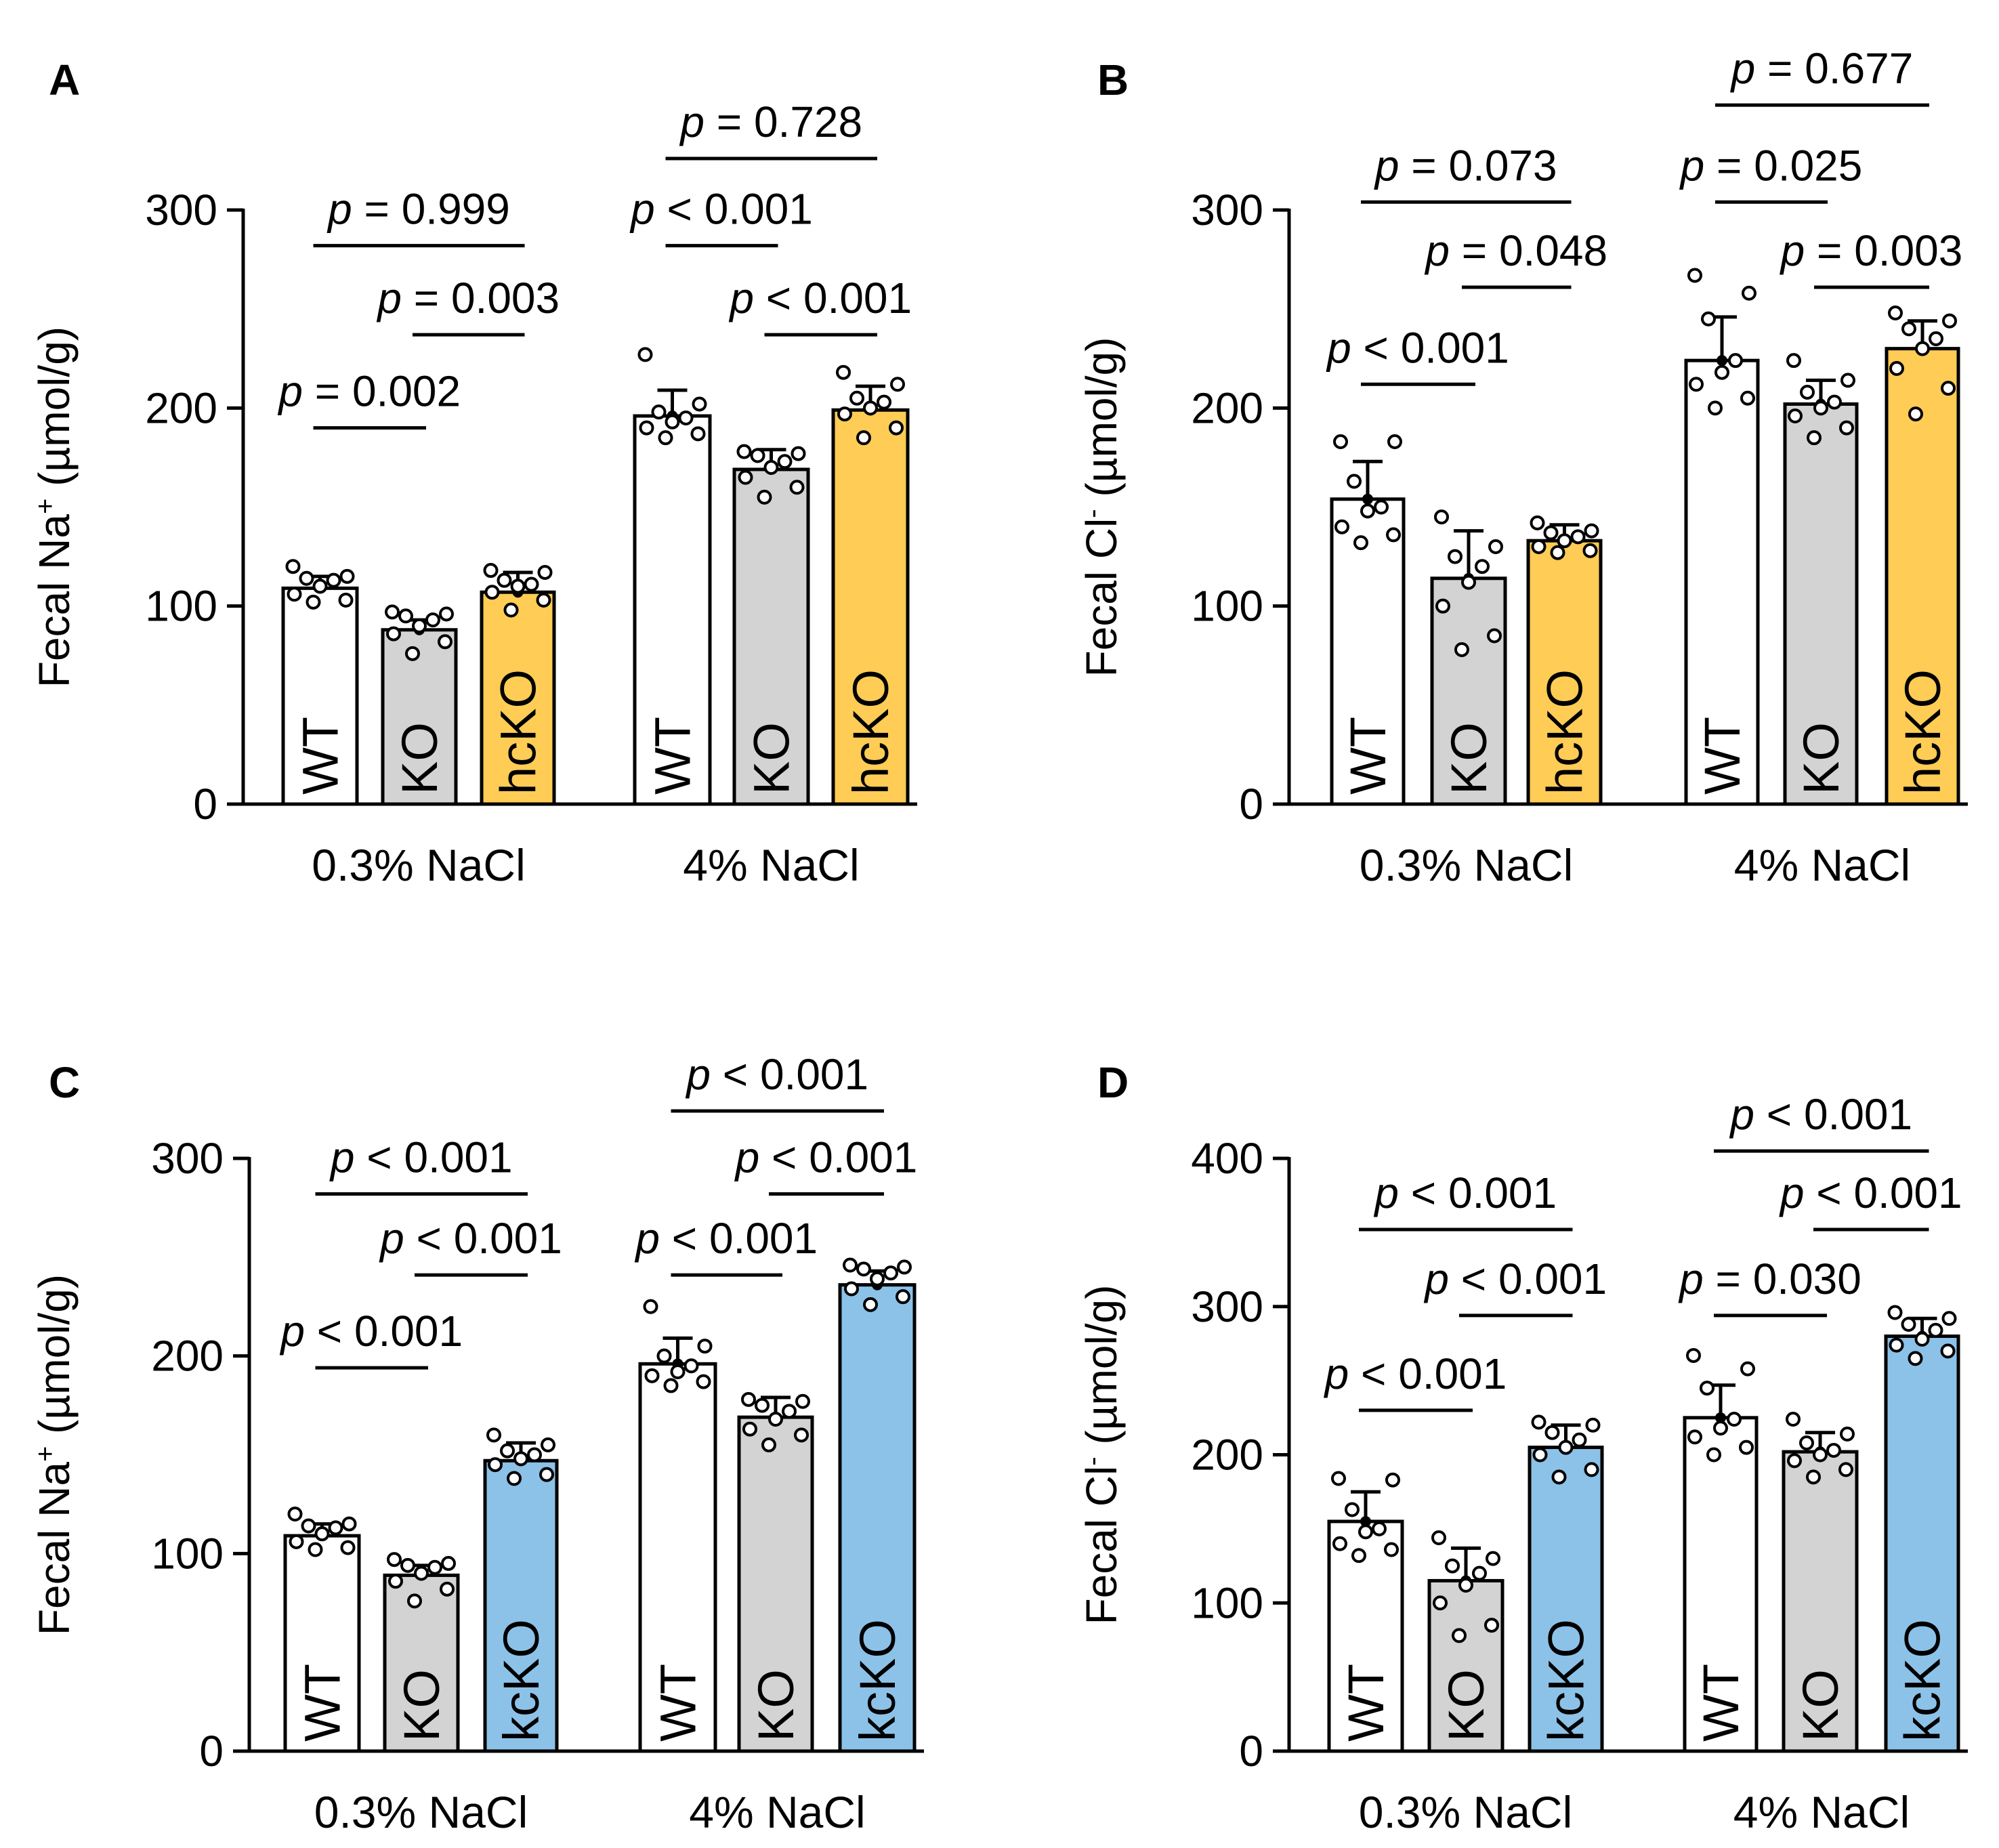  What do you see at coordinates (1783, 165) in the screenshot?
I see `p-value: = 0.025` at bounding box center [1783, 165].